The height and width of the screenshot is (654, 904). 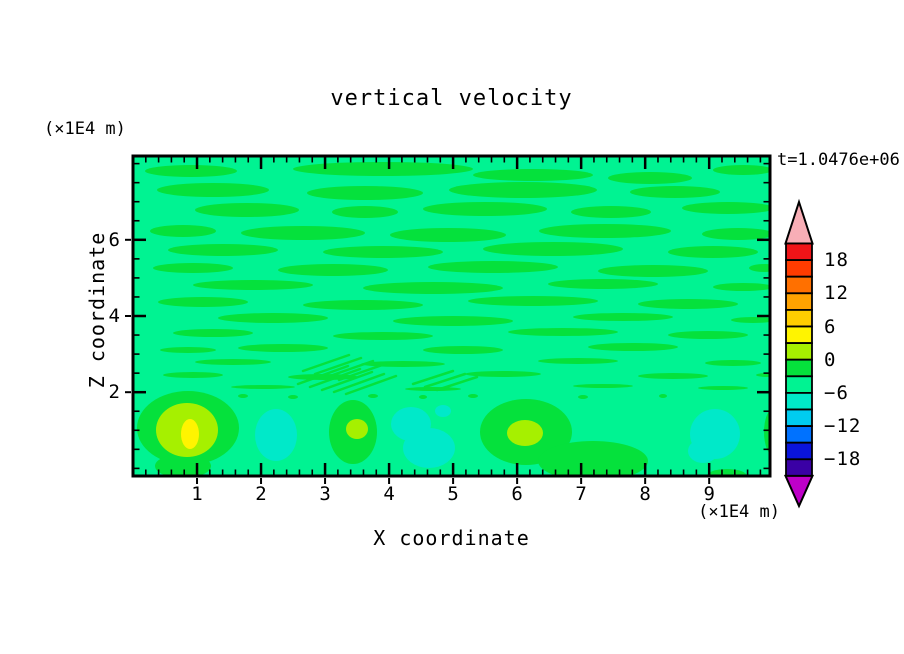 I want to click on x-tick-label: 1, so click(x=197, y=494).